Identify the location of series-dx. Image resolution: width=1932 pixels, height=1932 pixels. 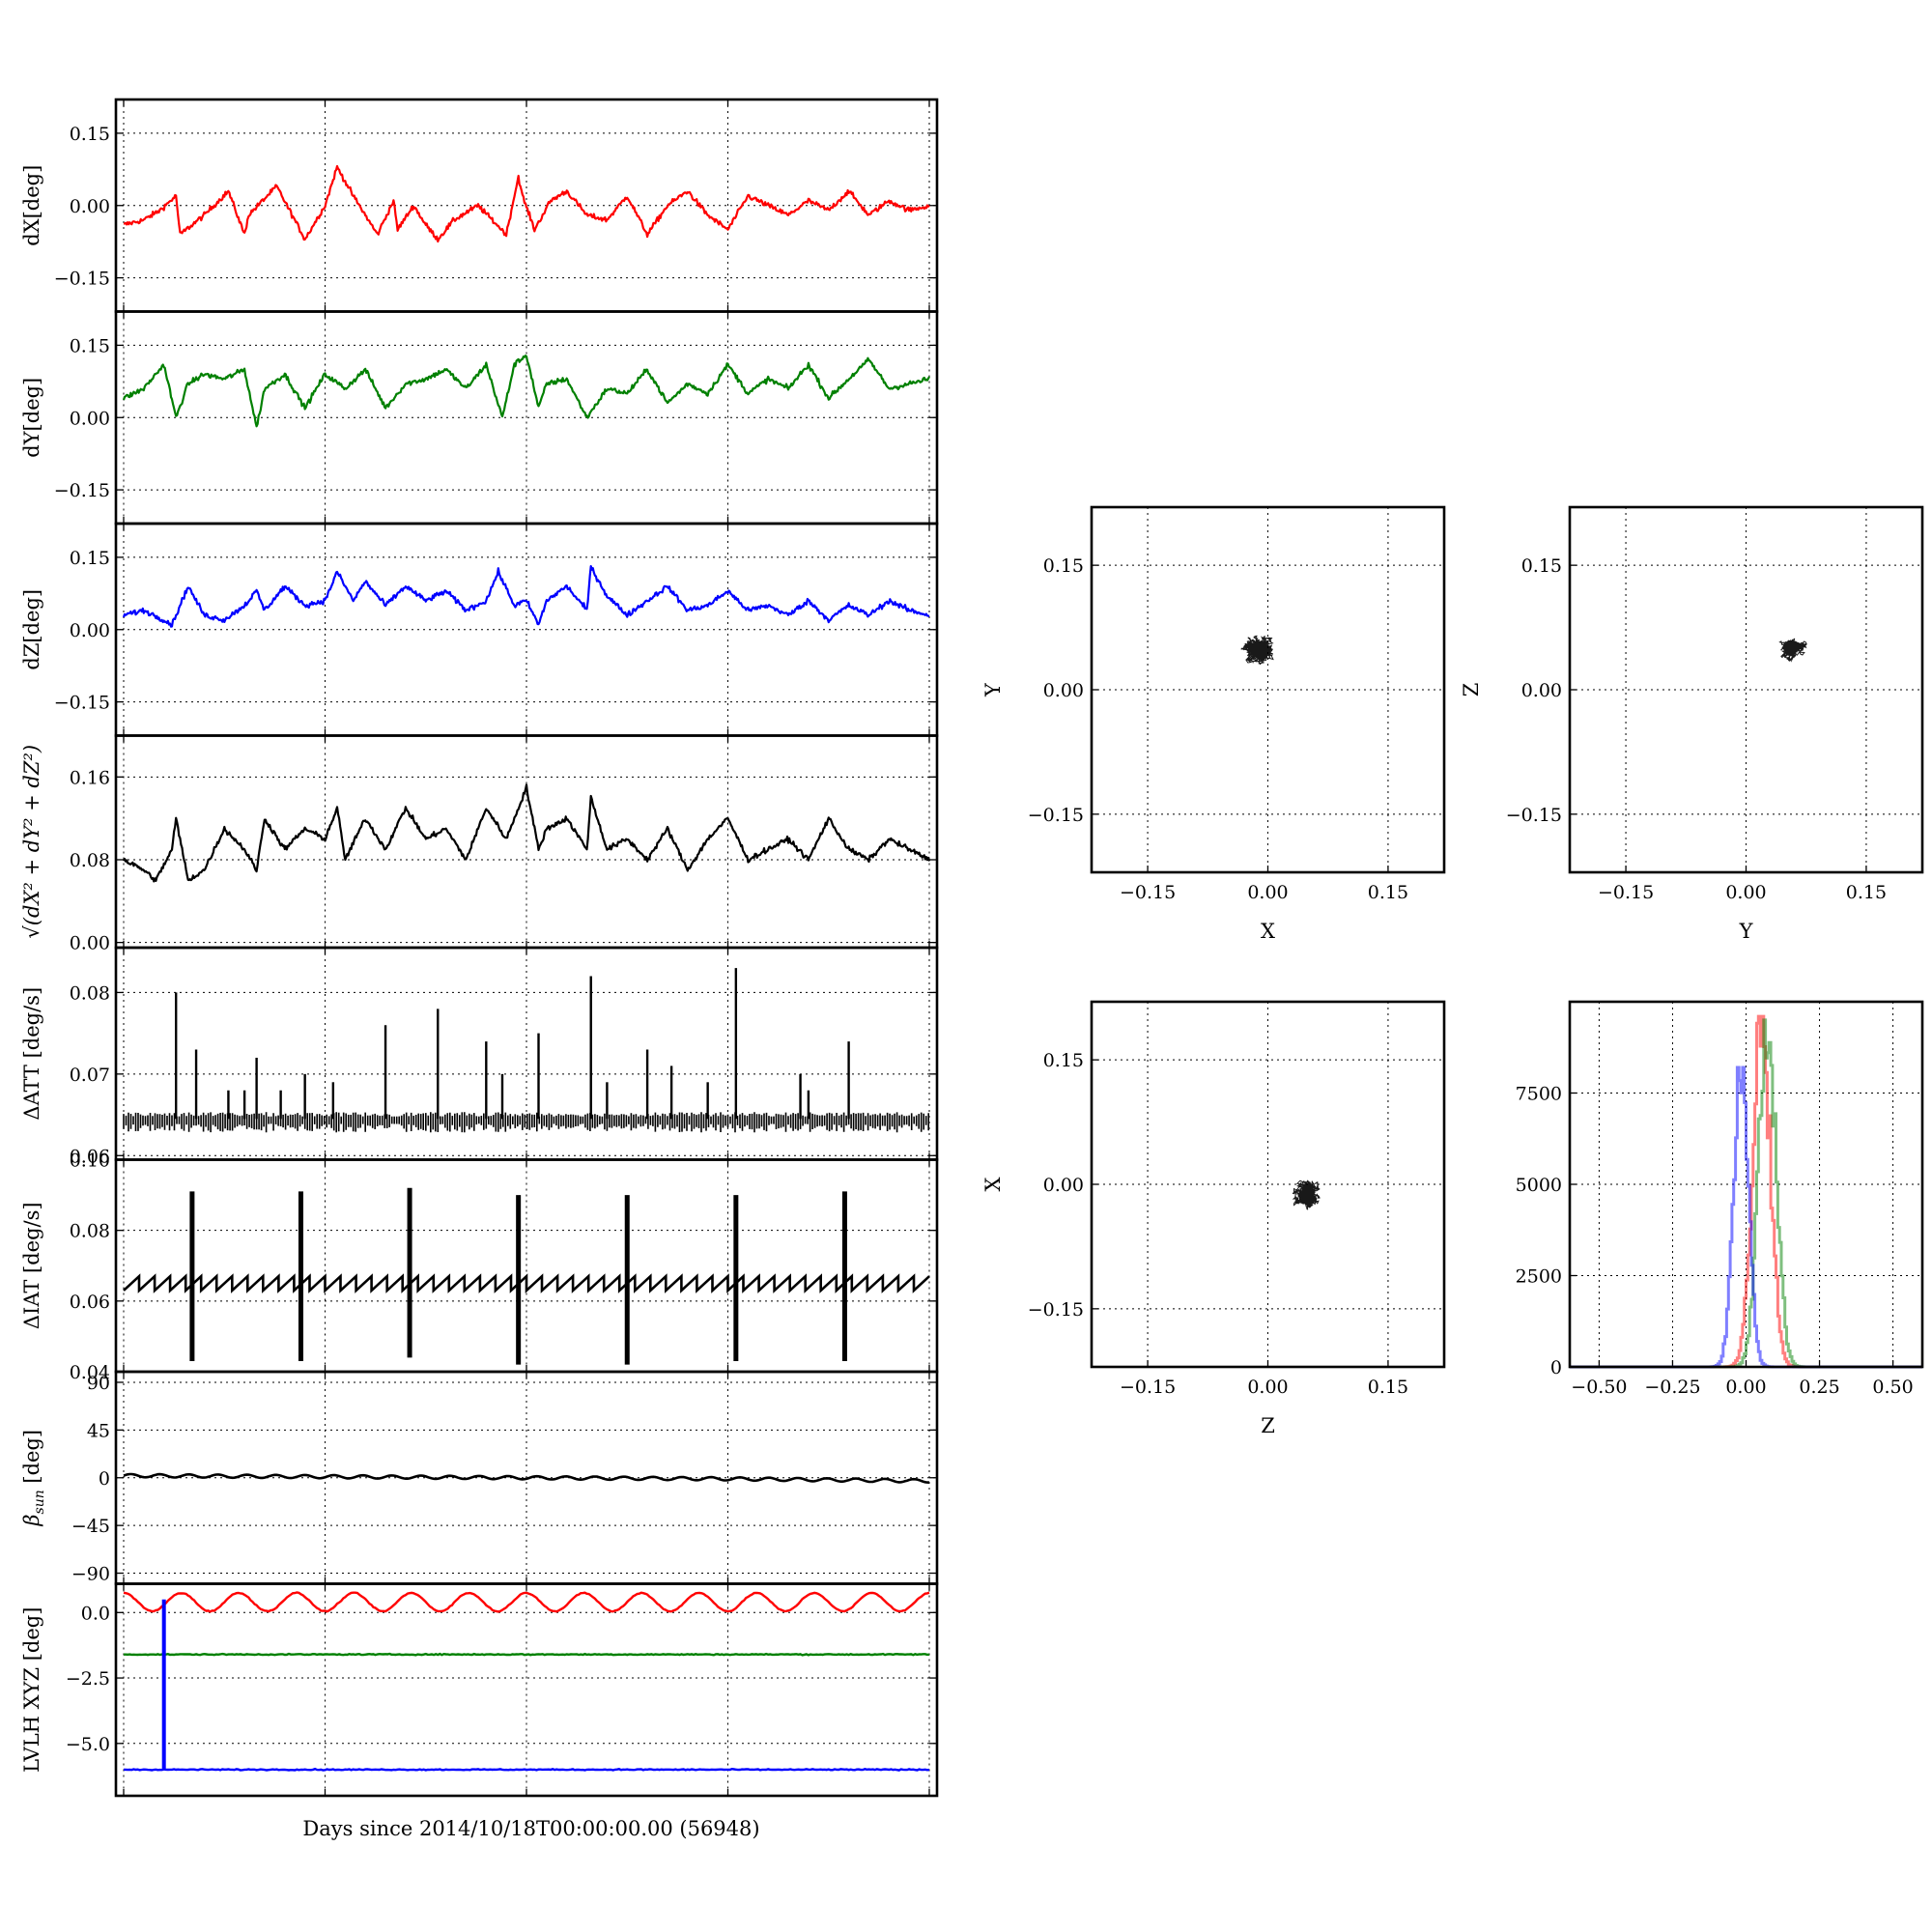
(526, 203).